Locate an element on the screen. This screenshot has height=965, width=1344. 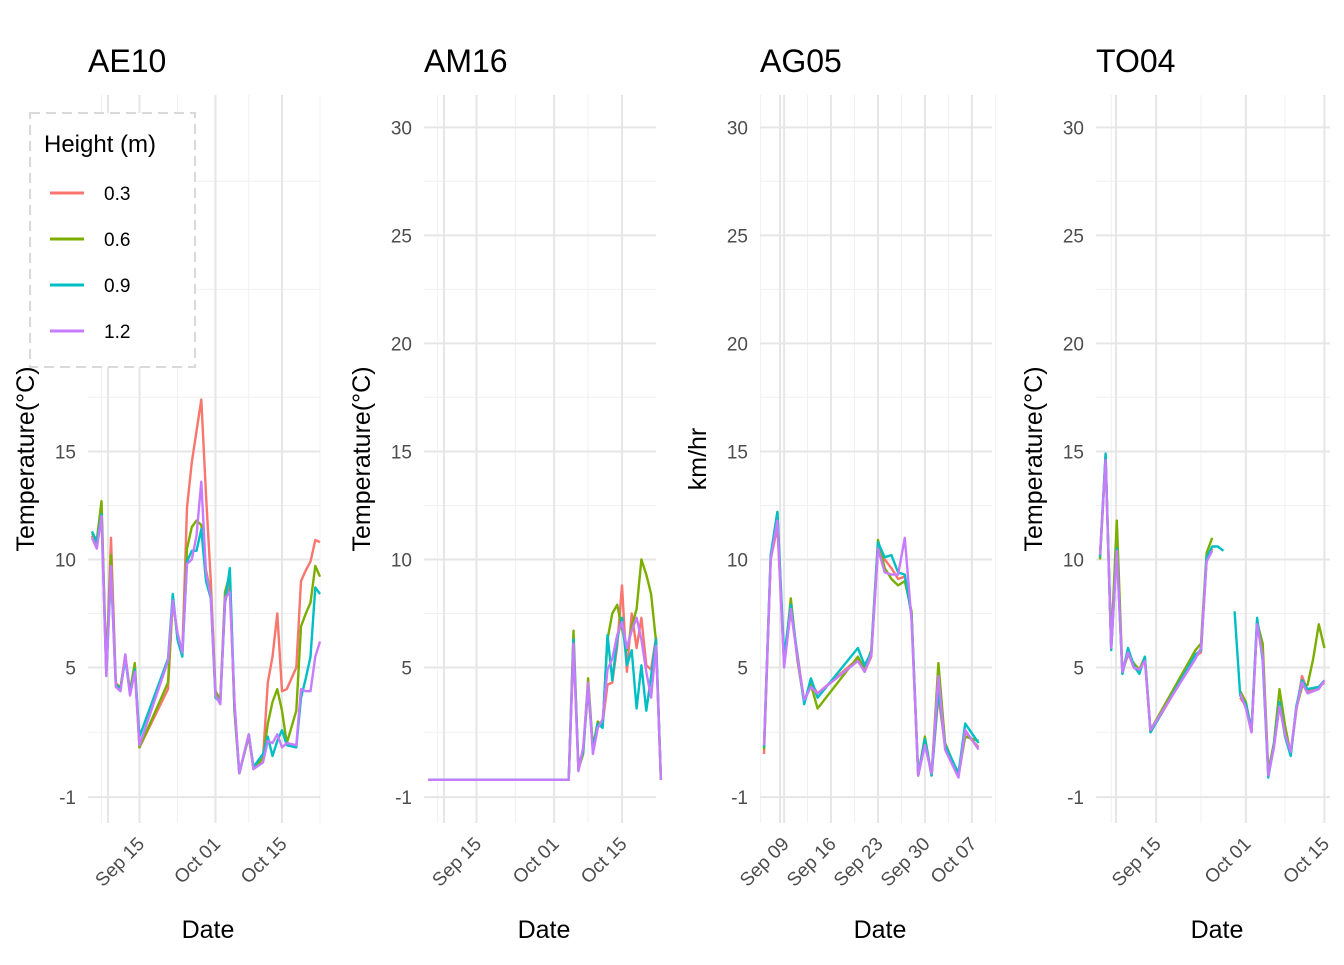
legend-label: 0.9 is located at coordinates (117, 286).